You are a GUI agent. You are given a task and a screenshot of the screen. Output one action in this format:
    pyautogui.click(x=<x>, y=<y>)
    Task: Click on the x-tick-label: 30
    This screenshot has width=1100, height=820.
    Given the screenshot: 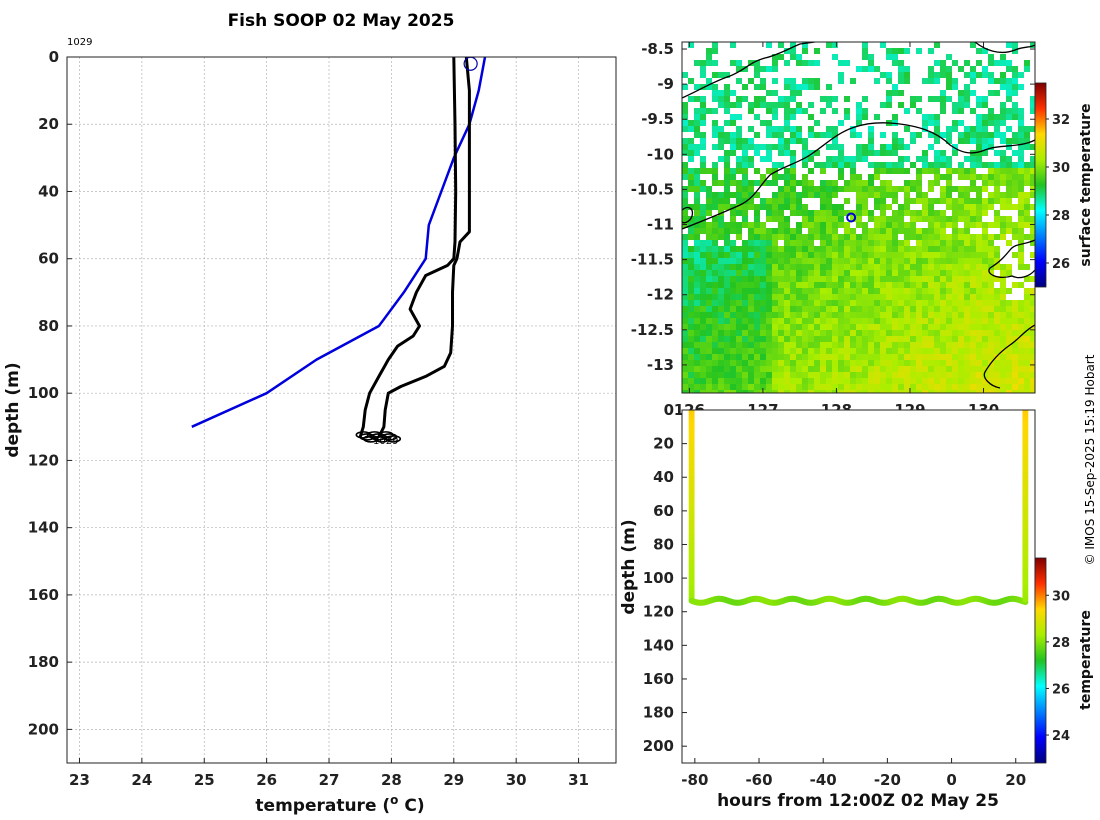 What is the action you would take?
    pyautogui.click(x=516, y=780)
    